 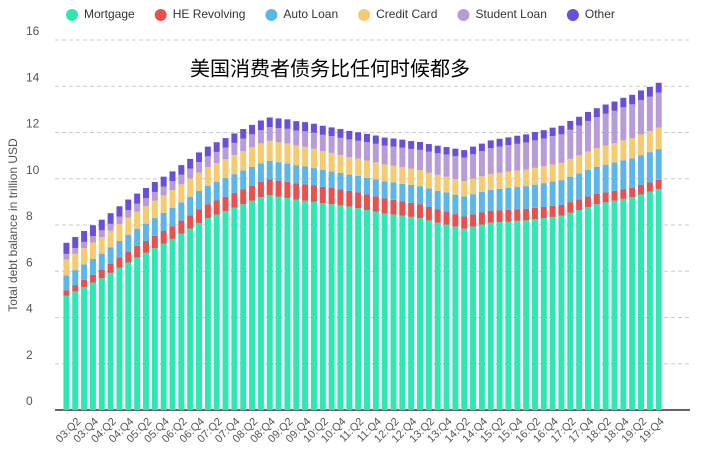 I want to click on y-tick-label: 10, so click(x=33, y=170).